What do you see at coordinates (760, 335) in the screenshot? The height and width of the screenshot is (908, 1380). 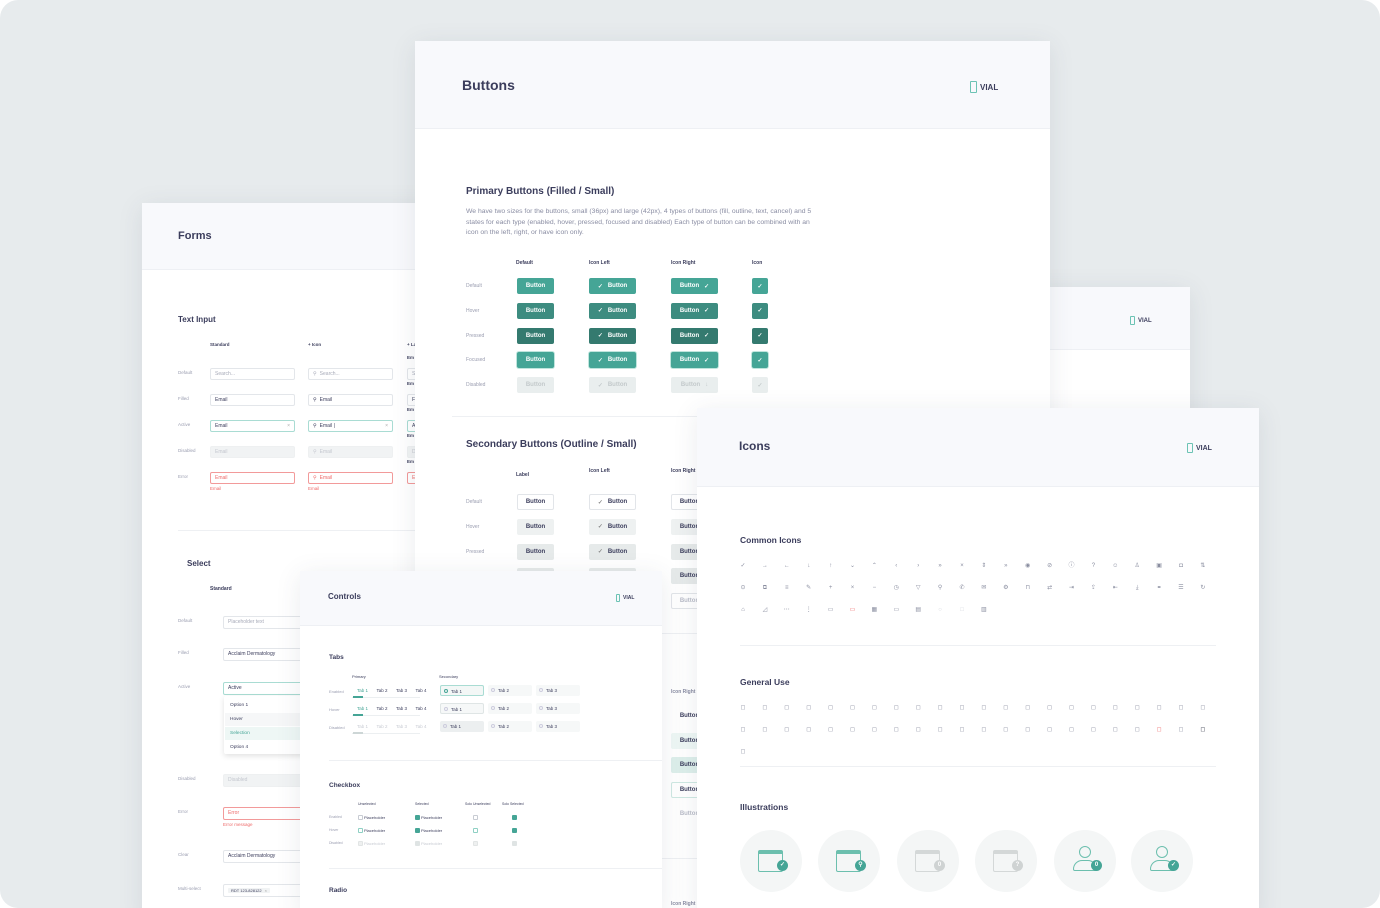 I see `primary-icon-button-pressed: ✓` at bounding box center [760, 335].